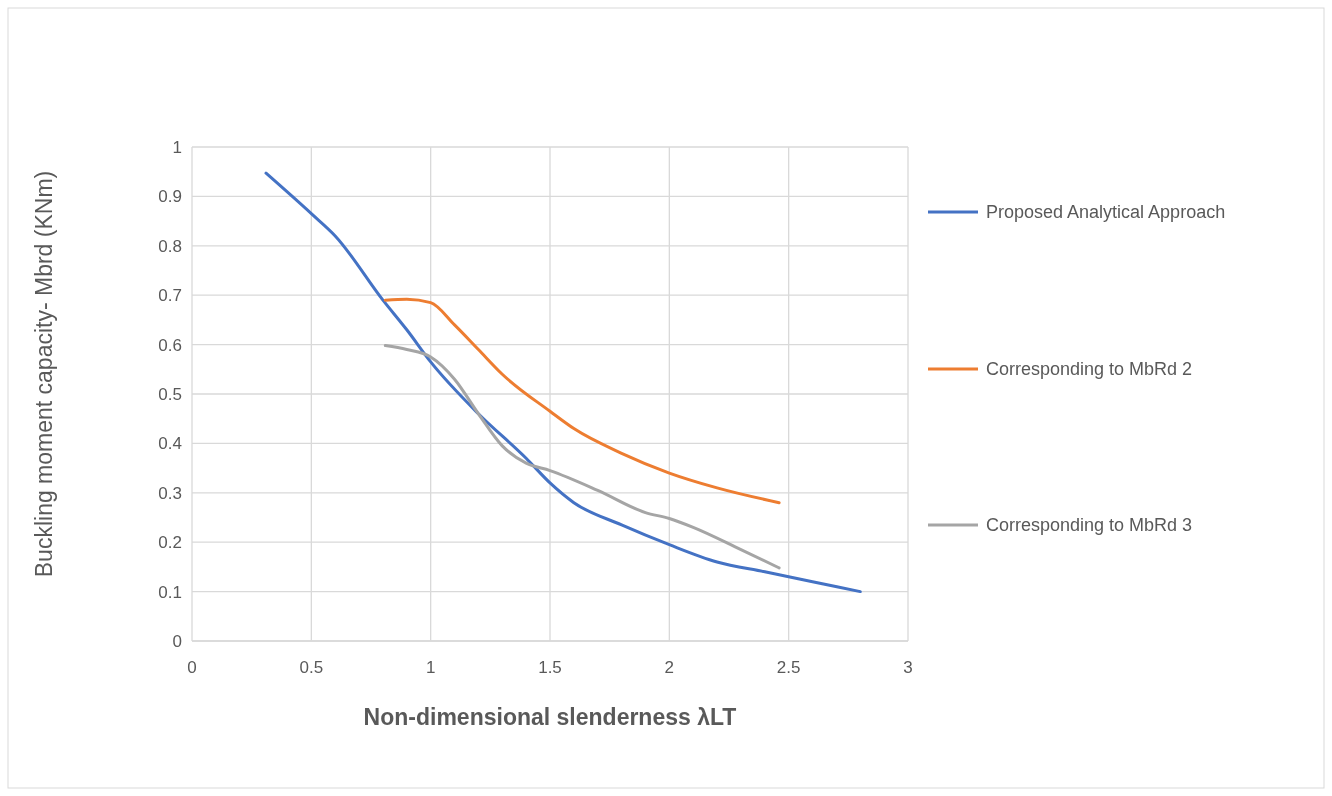 This screenshot has width=1332, height=796. What do you see at coordinates (1089, 369) in the screenshot?
I see `legend-label: Corresponding to MbRd 2` at bounding box center [1089, 369].